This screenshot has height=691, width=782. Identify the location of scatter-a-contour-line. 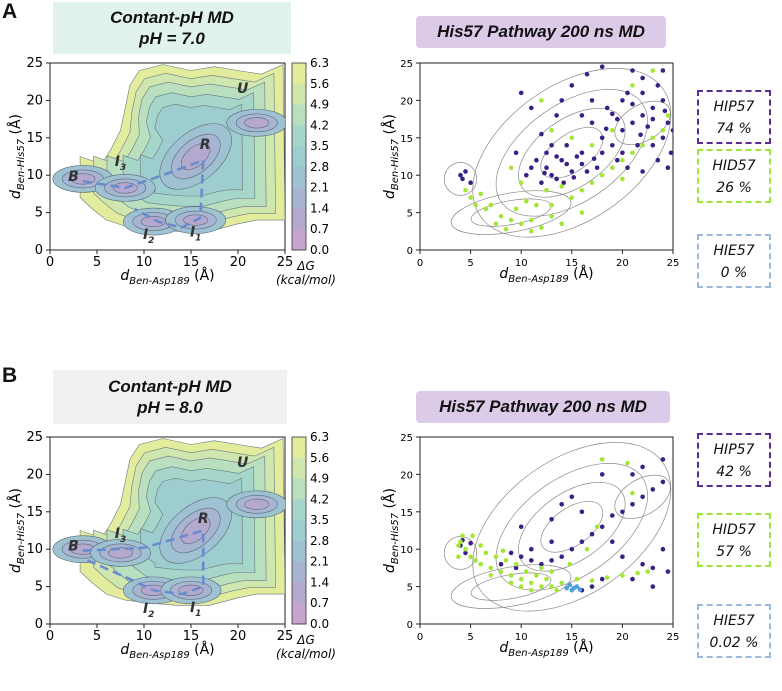
(572, 152).